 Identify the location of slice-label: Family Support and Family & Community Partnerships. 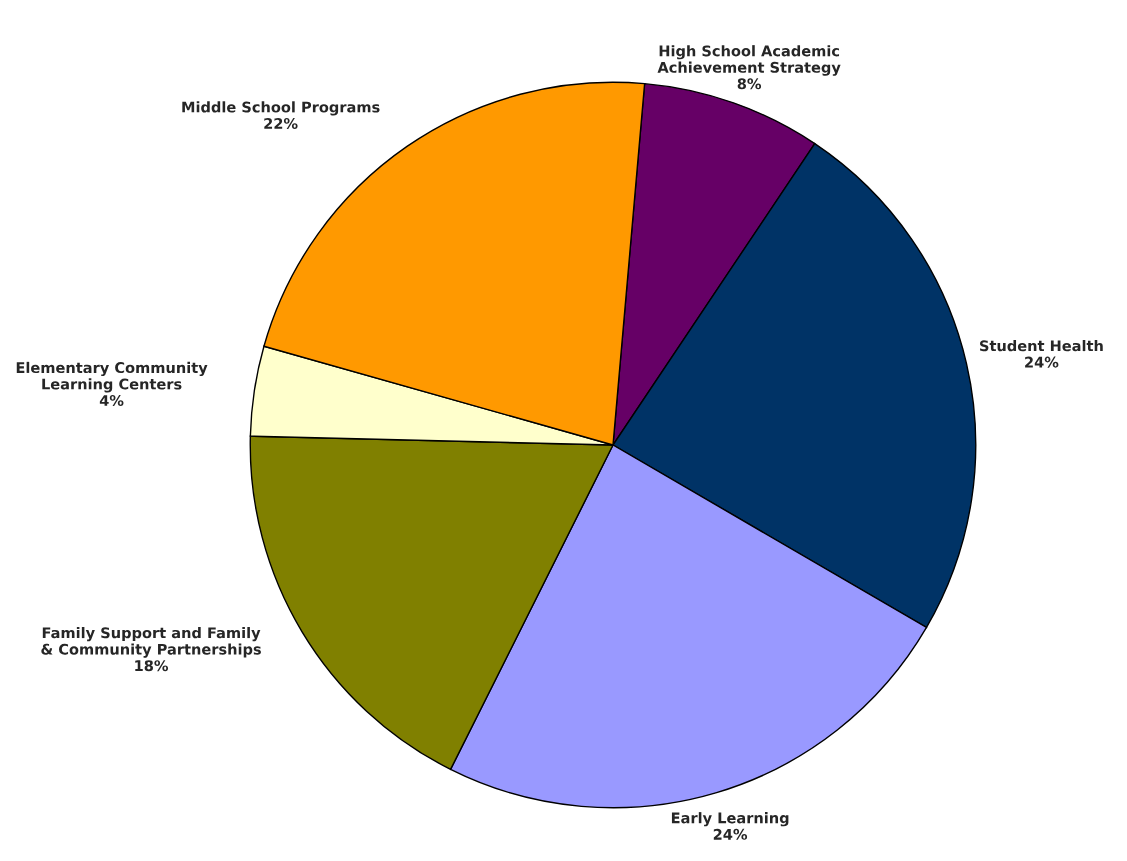
(151, 642).